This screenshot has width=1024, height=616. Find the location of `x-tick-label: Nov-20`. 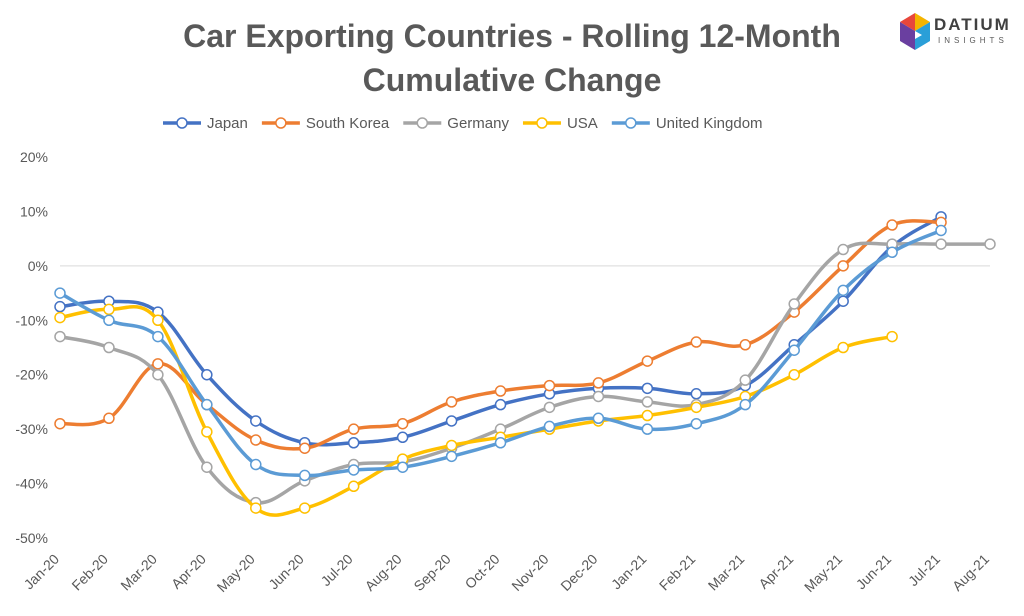

x-tick-label: Nov-20 is located at coordinates (529, 572).